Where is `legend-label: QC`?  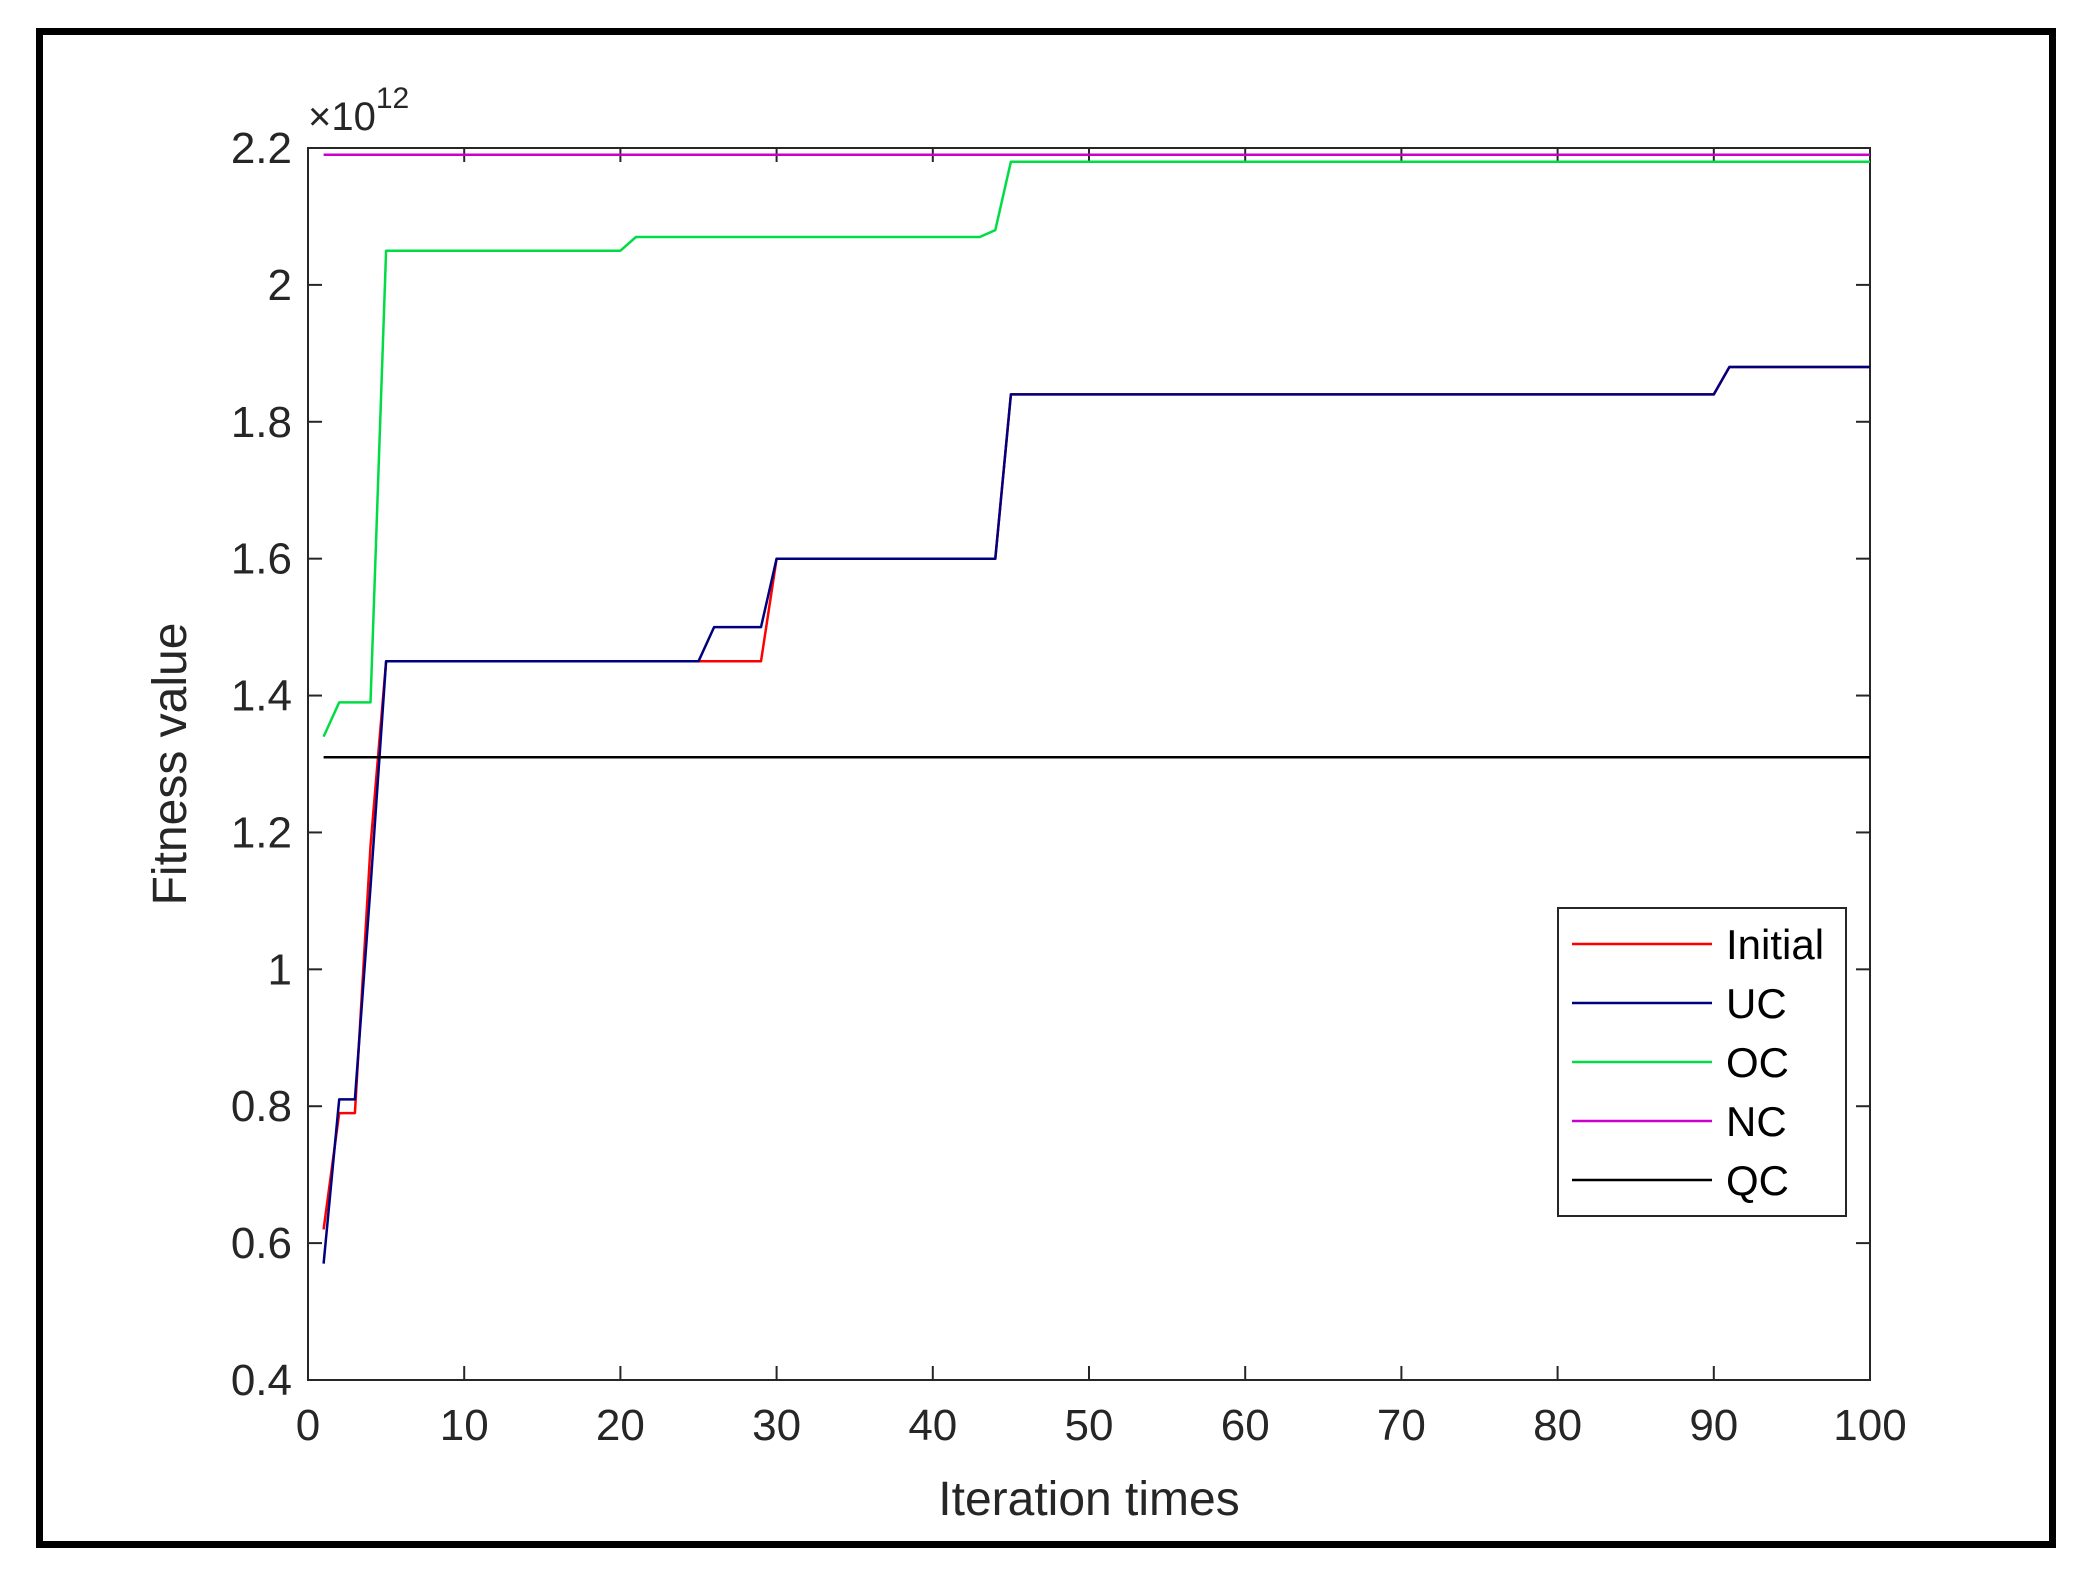
legend-label: QC is located at coordinates (1757, 1180).